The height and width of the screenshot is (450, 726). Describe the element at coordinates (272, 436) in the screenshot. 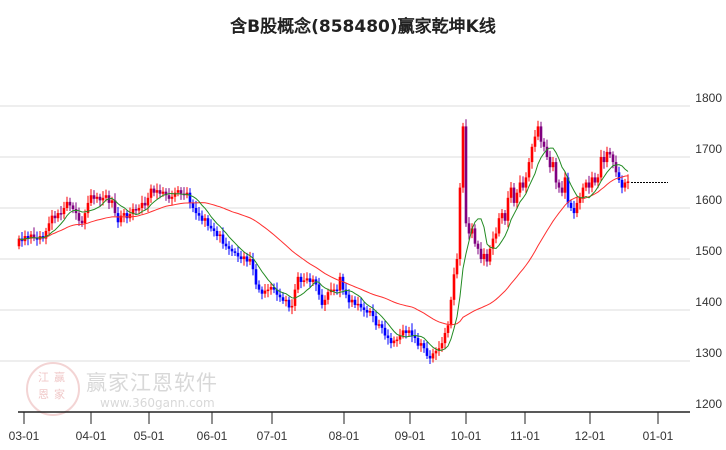

I see `x-tick-label: 07-01` at that location.